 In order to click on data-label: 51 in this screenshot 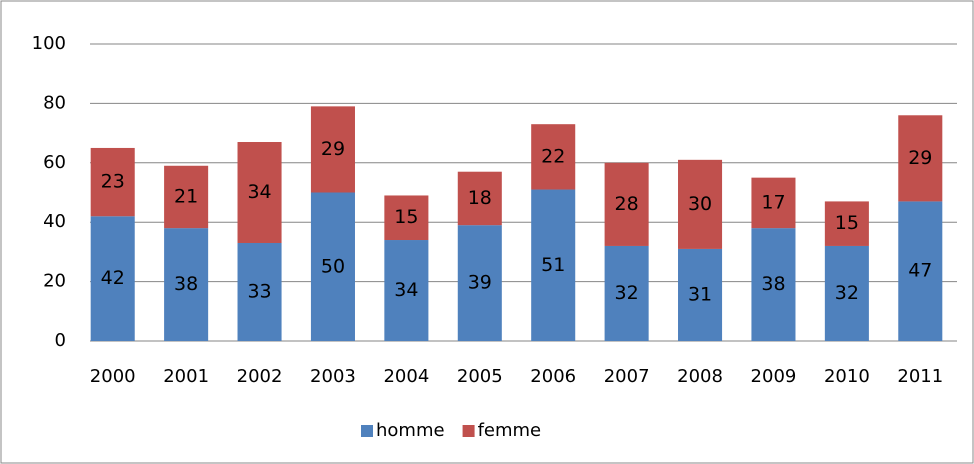, I will do `click(553, 265)`.